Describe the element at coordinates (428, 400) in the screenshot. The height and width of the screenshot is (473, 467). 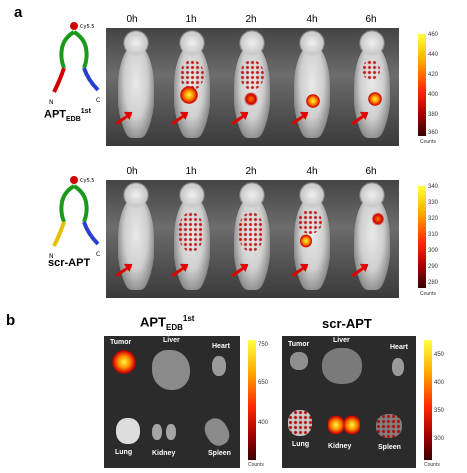
I see `exvivo-right-color-scale` at that location.